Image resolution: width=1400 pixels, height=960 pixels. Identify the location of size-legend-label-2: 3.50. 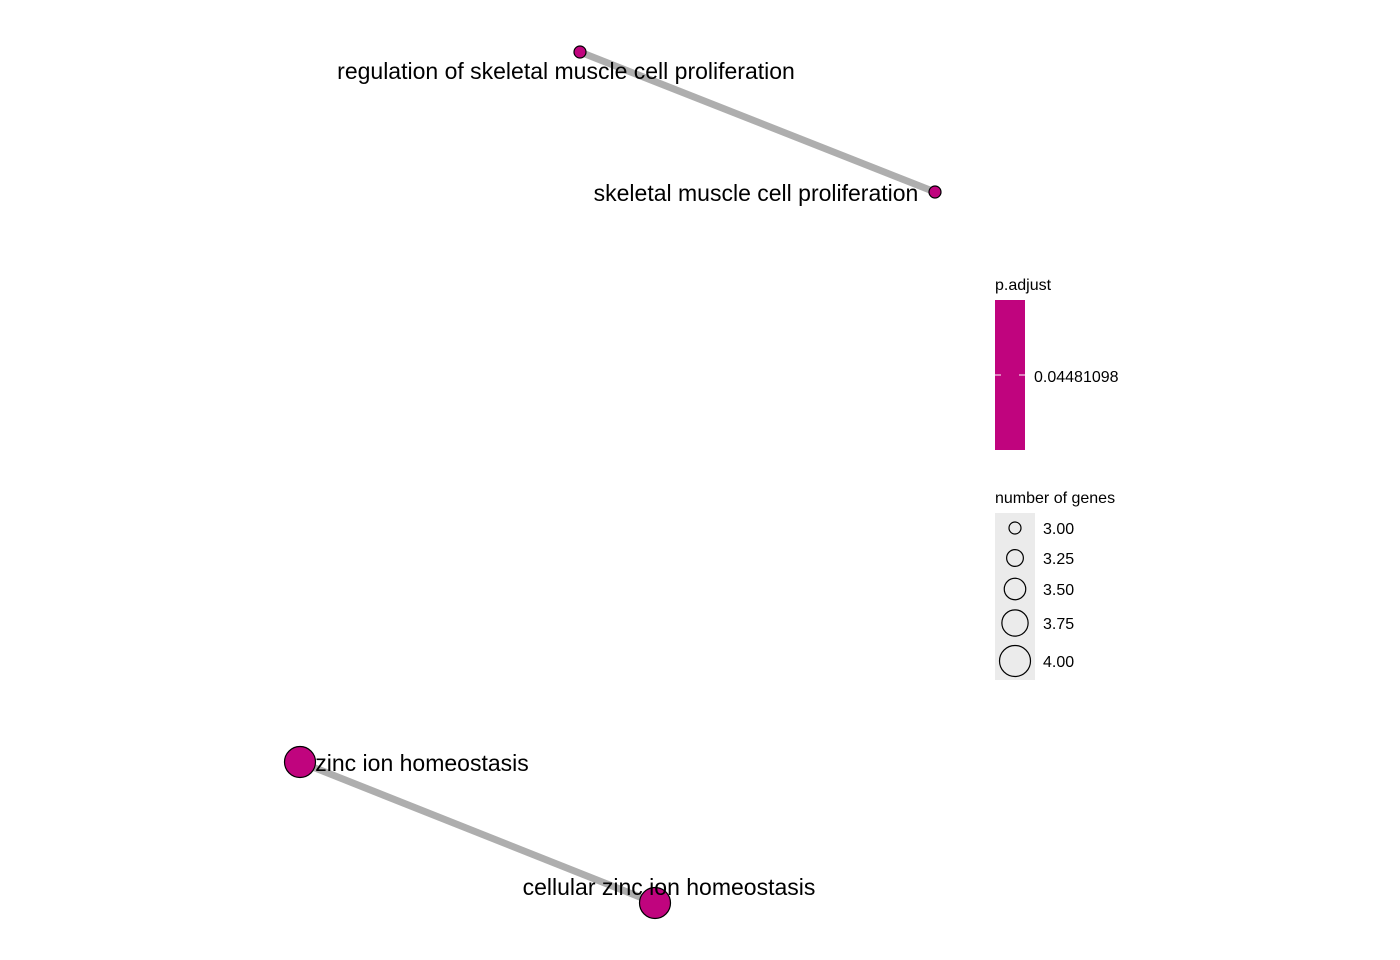
(1058, 590).